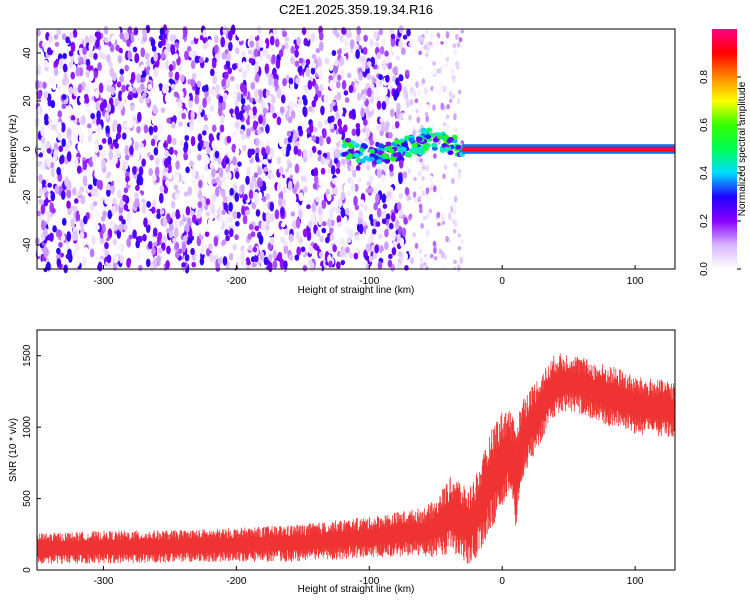  I want to click on colorbar-ticks: 0.0 0.2 0.4 0.6 0.8, so click(720, 173).